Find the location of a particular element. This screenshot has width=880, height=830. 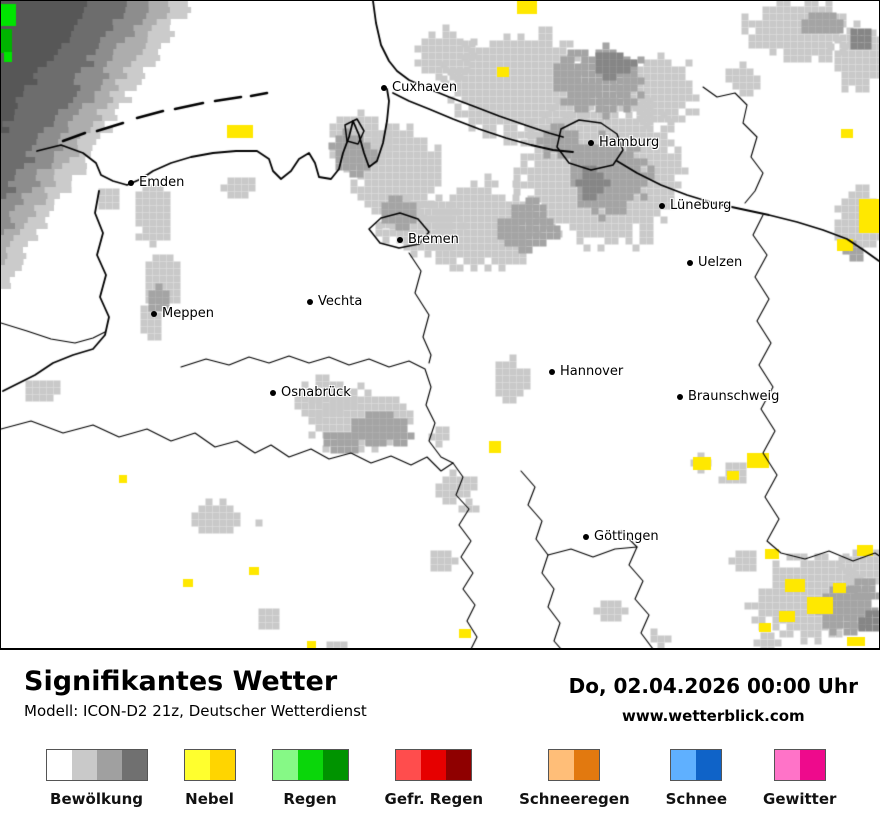

legend-swatch-gewitter is located at coordinates (799, 765).